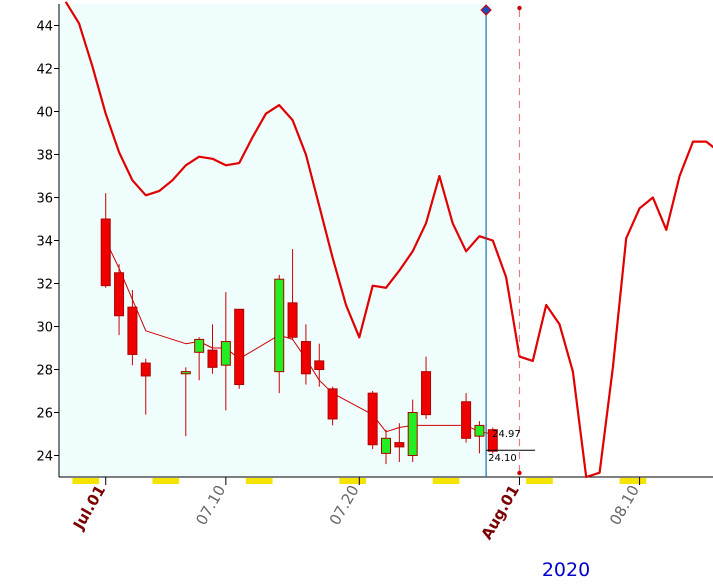  What do you see at coordinates (44, 27) in the screenshot?
I see `y-tick-label: 44` at bounding box center [44, 27].